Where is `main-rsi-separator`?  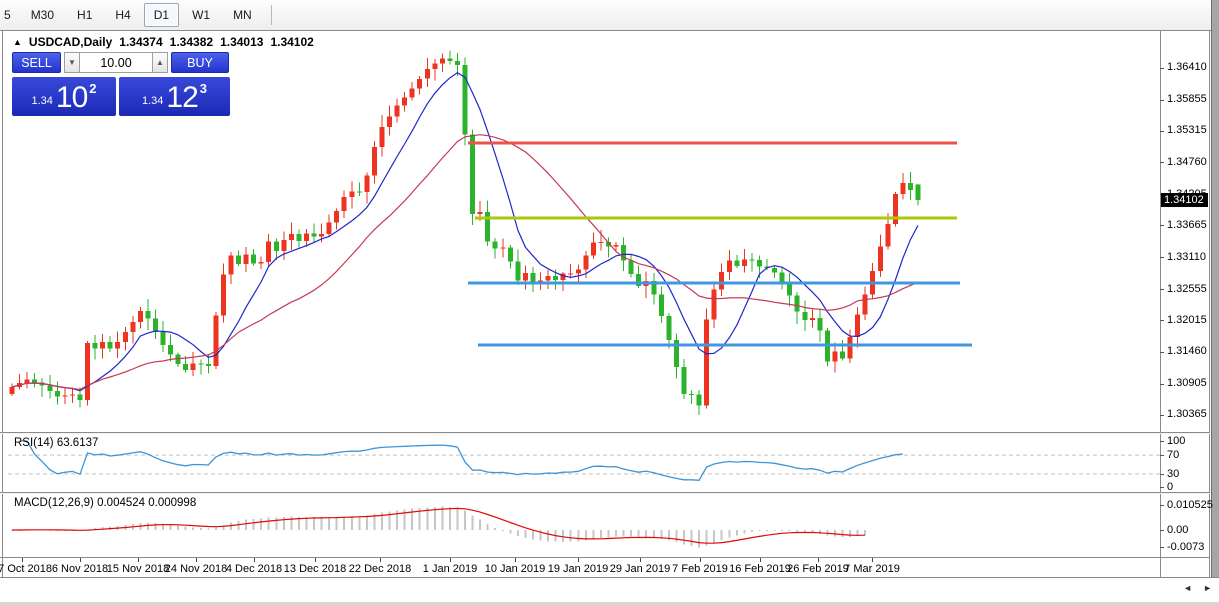 main-rsi-separator is located at coordinates (605, 432).